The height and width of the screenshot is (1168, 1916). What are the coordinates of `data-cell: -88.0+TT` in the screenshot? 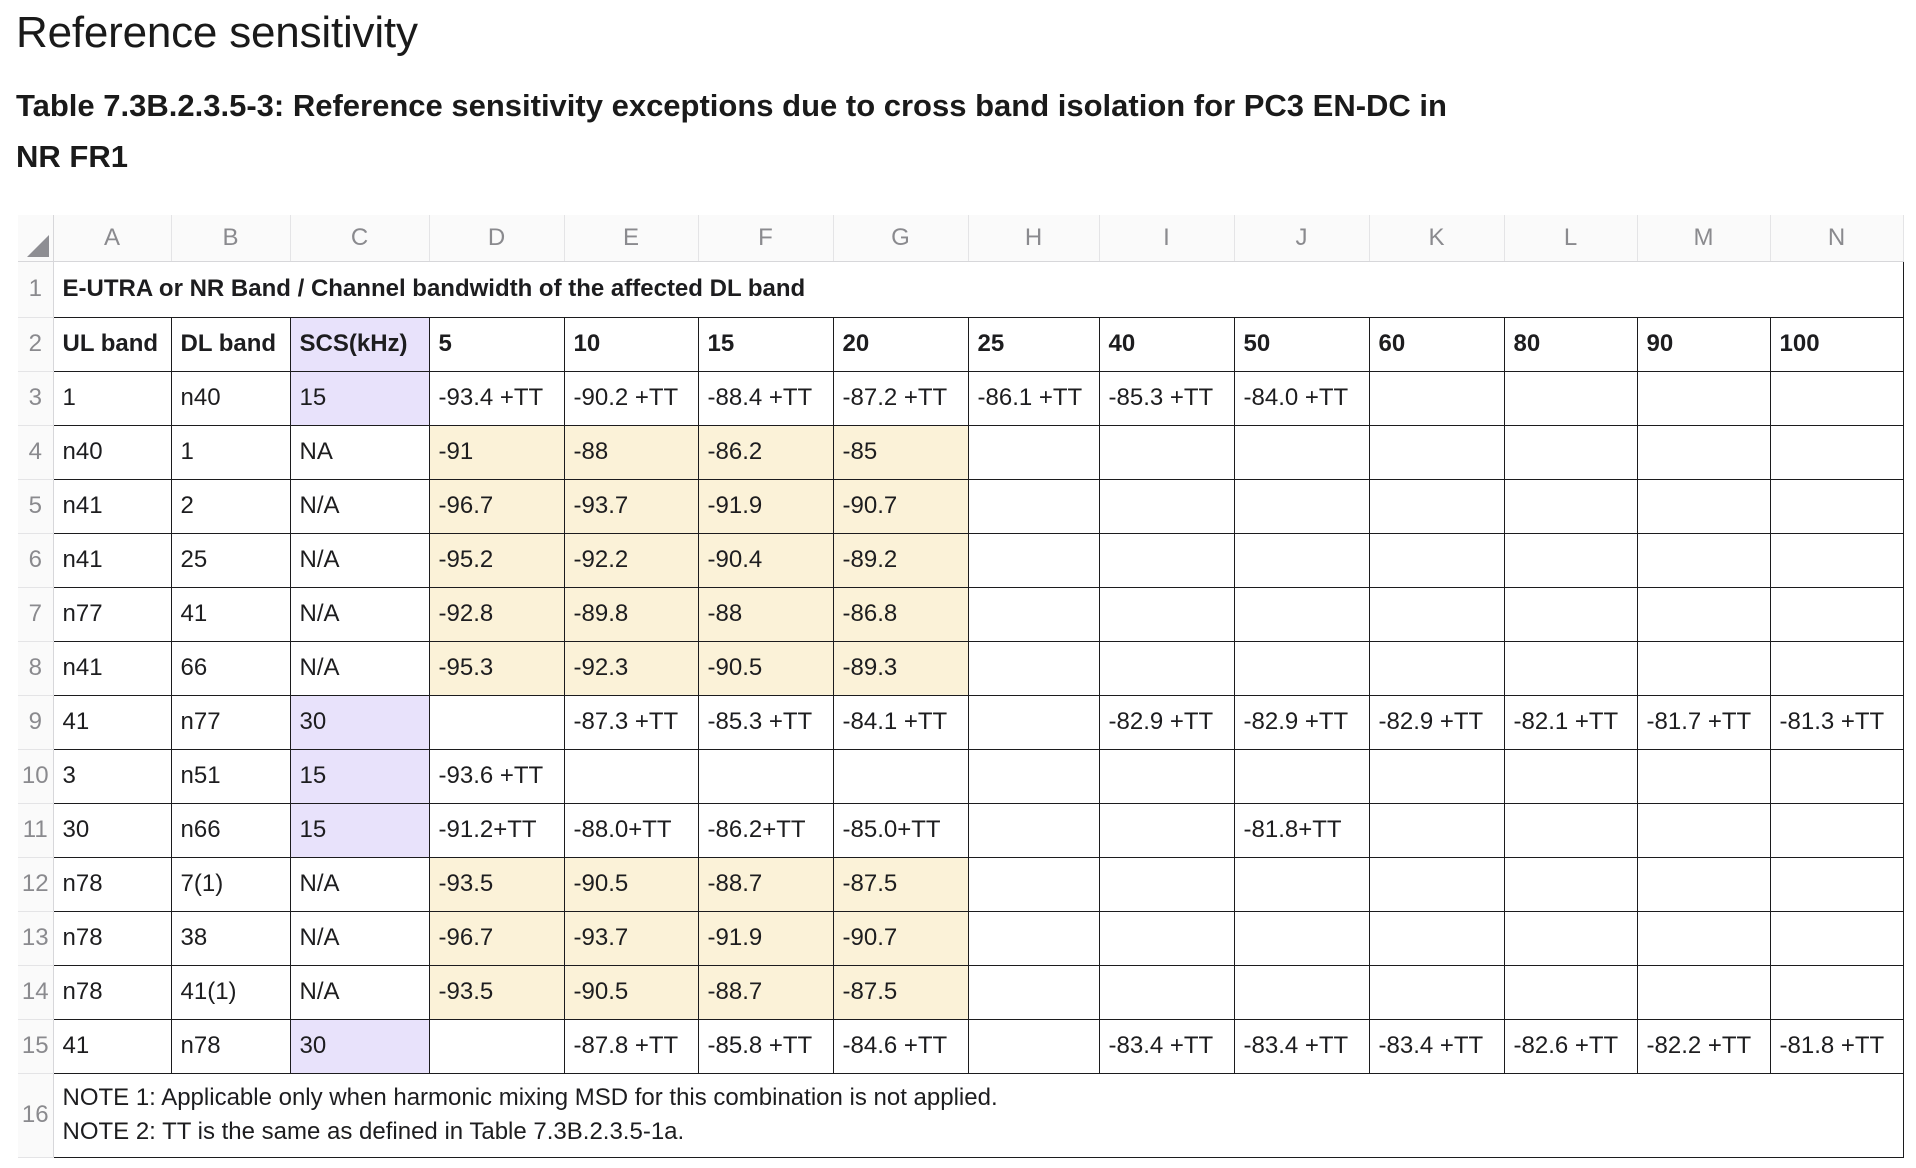 It's located at (631, 830).